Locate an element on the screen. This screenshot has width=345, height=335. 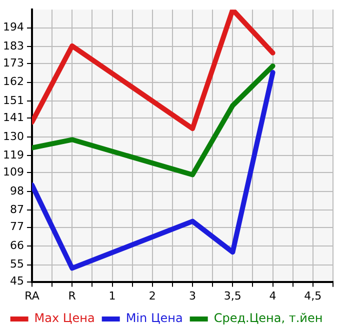
legend-label: Max Цена is located at coordinates (64, 318).